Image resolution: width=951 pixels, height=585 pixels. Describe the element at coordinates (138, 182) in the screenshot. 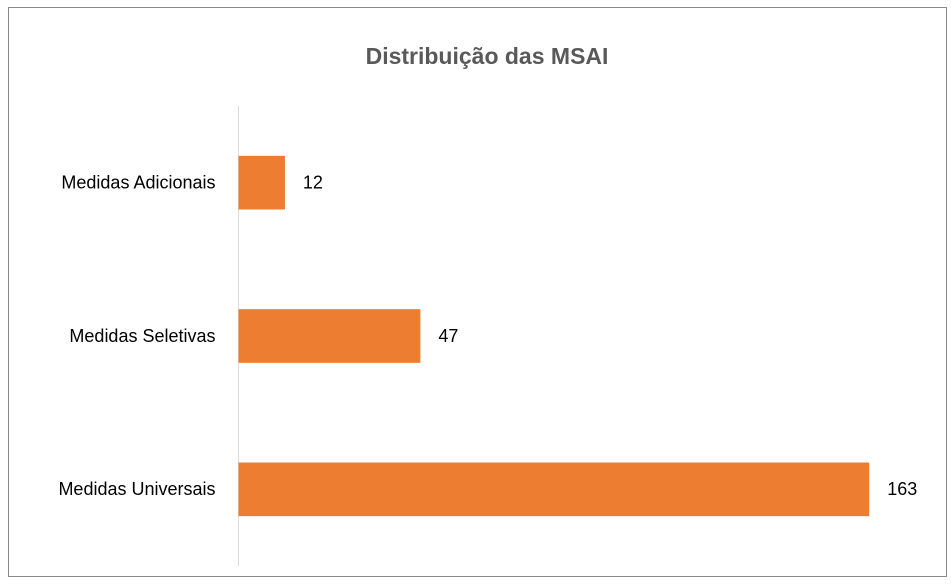

I see `y-tick-label: Medidas Adicionais` at that location.